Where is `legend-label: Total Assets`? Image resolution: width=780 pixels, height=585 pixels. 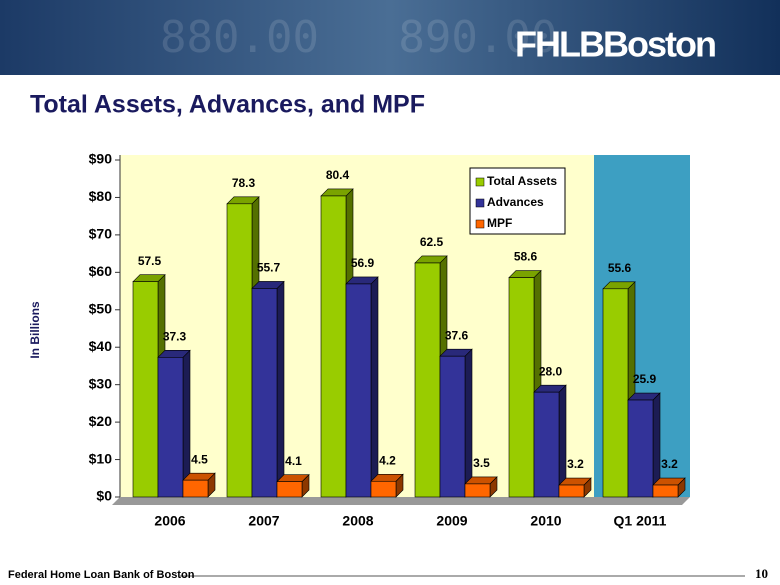
legend-label: Total Assets is located at coordinates (522, 181).